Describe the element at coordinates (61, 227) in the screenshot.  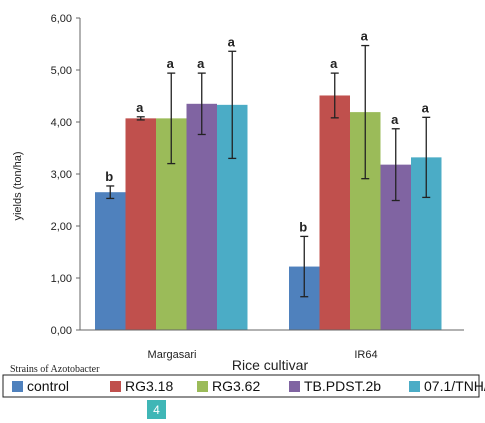
I see `y-tick-label: 2,00` at that location.